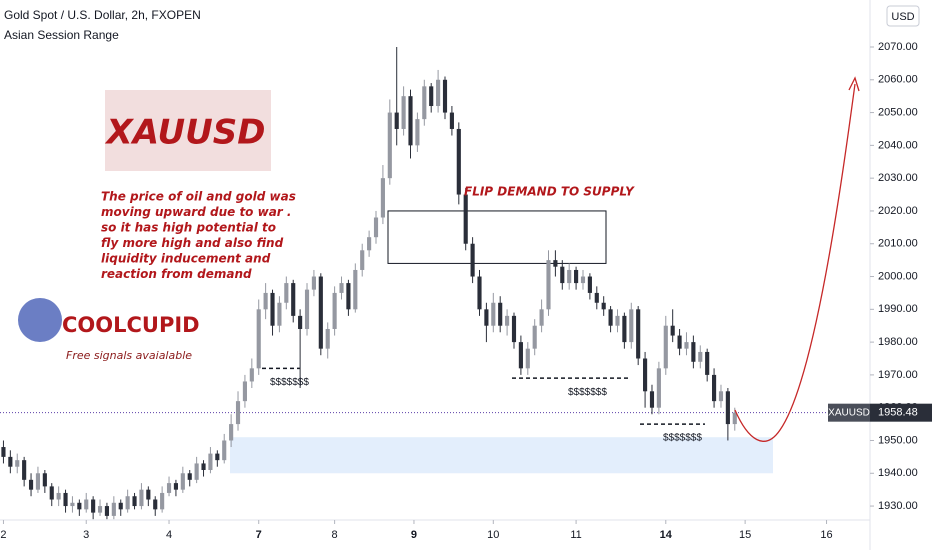  What do you see at coordinates (86, 535) in the screenshot?
I see `x-tick-label: 3` at bounding box center [86, 535].